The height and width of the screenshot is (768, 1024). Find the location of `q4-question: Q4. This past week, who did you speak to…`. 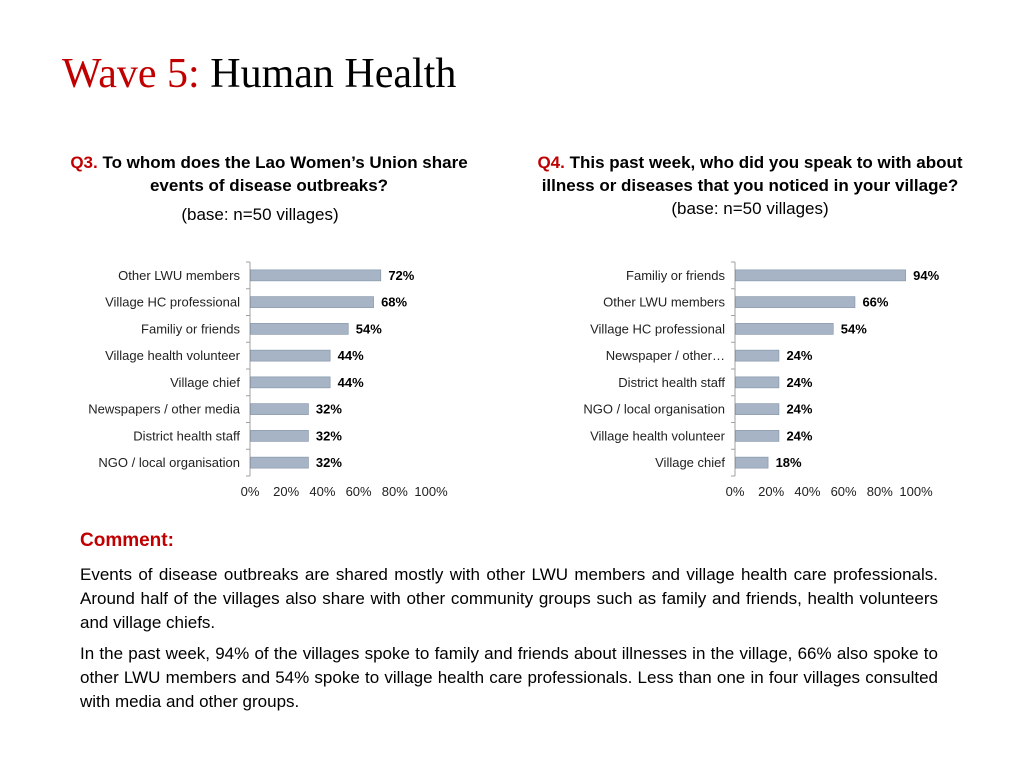

q4-question: Q4. This past week, who did you speak to… is located at coordinates (750, 185).